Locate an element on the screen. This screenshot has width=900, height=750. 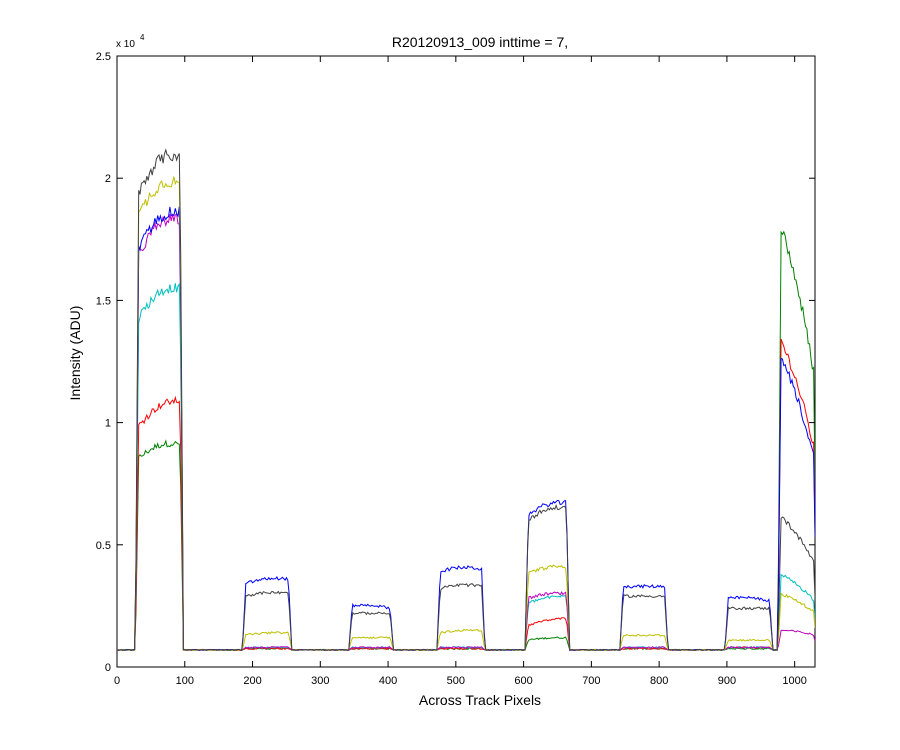
y-tick-label: 0.5 is located at coordinates (103, 546).